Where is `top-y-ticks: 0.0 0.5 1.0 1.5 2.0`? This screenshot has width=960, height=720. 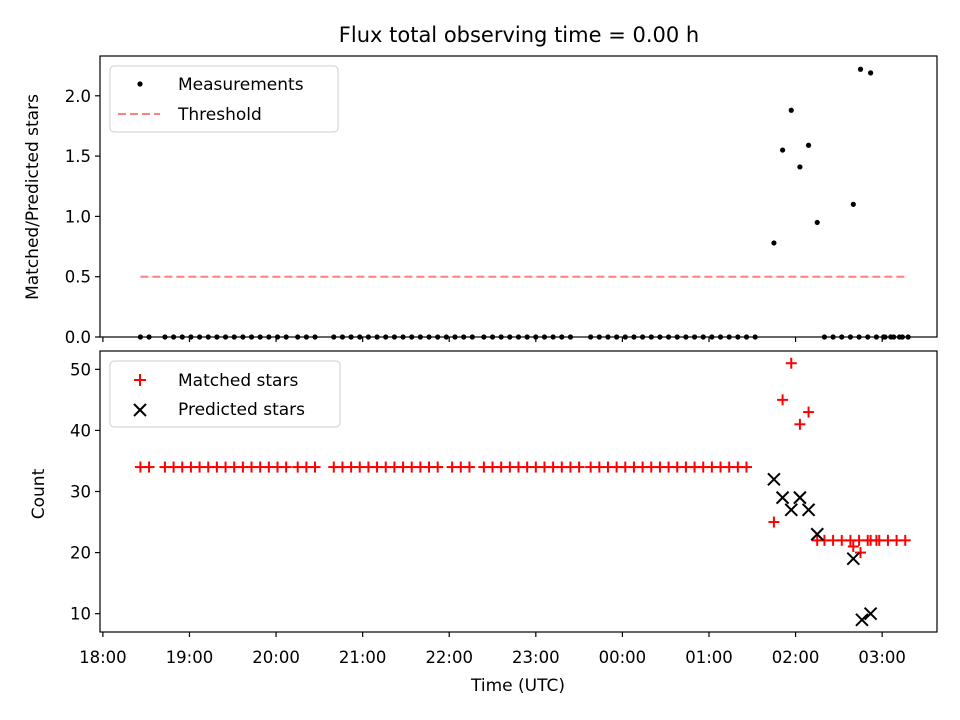
top-y-ticks: 0.0 0.5 1.0 1.5 2.0 is located at coordinates (82, 217).